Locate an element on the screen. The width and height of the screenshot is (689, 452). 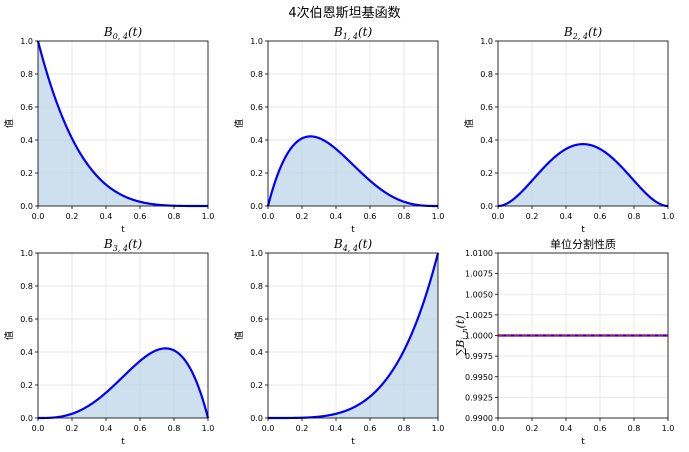
y-tick-label: 1.0075 is located at coordinates (479, 274).